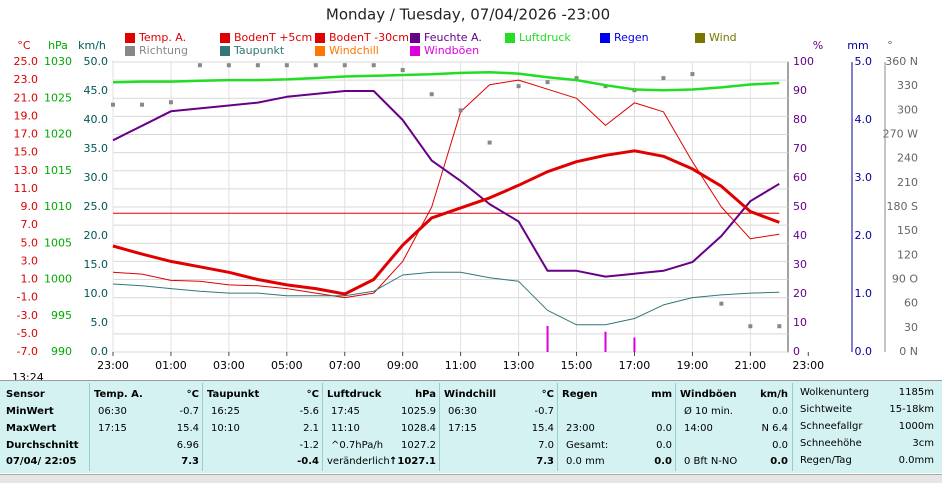  What do you see at coordinates (800, 206) in the screenshot?
I see `y-tick-label: 50` at bounding box center [800, 206].